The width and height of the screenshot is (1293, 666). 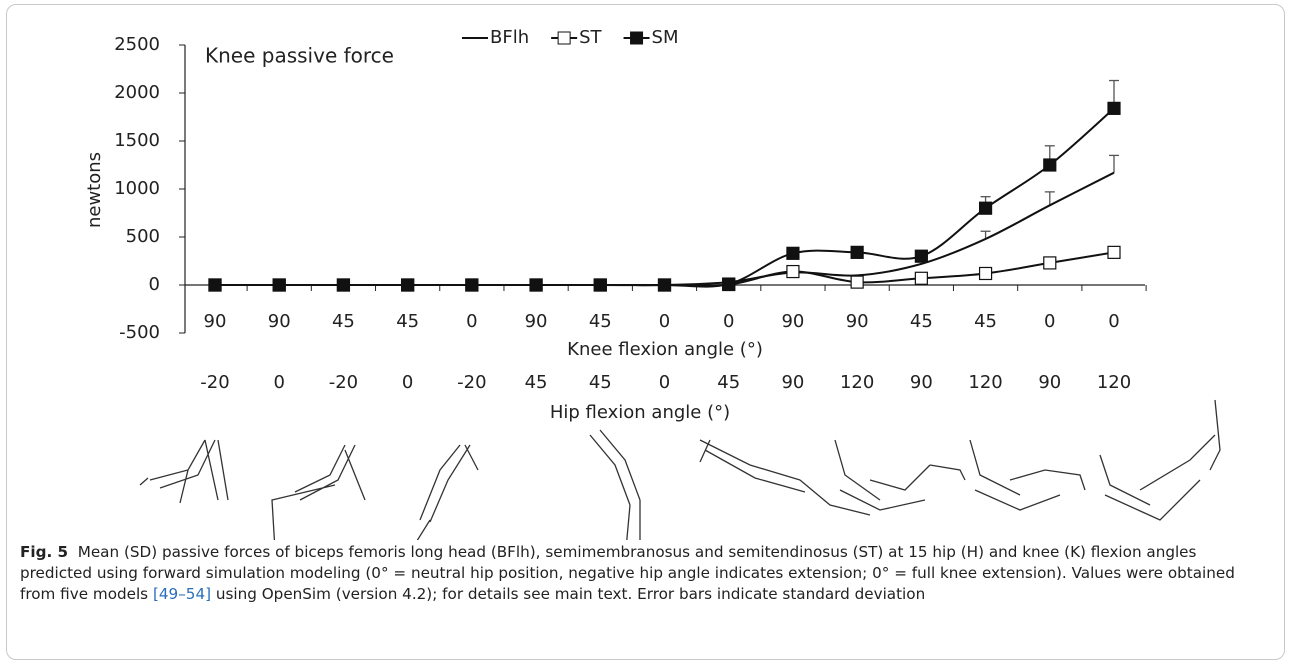 What do you see at coordinates (137, 44) in the screenshot?
I see `y-tick-label: 2500` at bounding box center [137, 44].